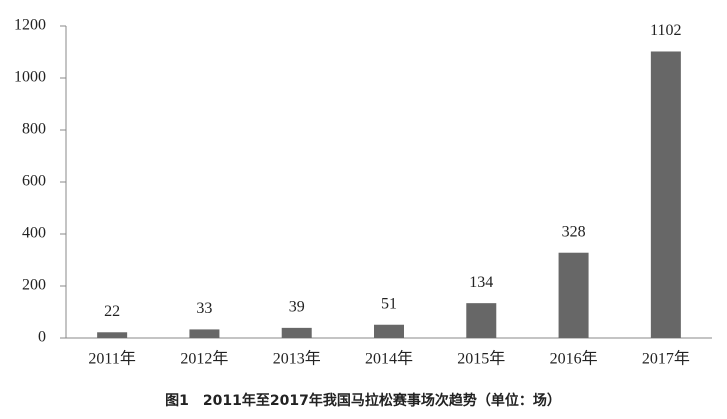 The width and height of the screenshot is (727, 419). I want to click on data-label: 328, so click(574, 231).